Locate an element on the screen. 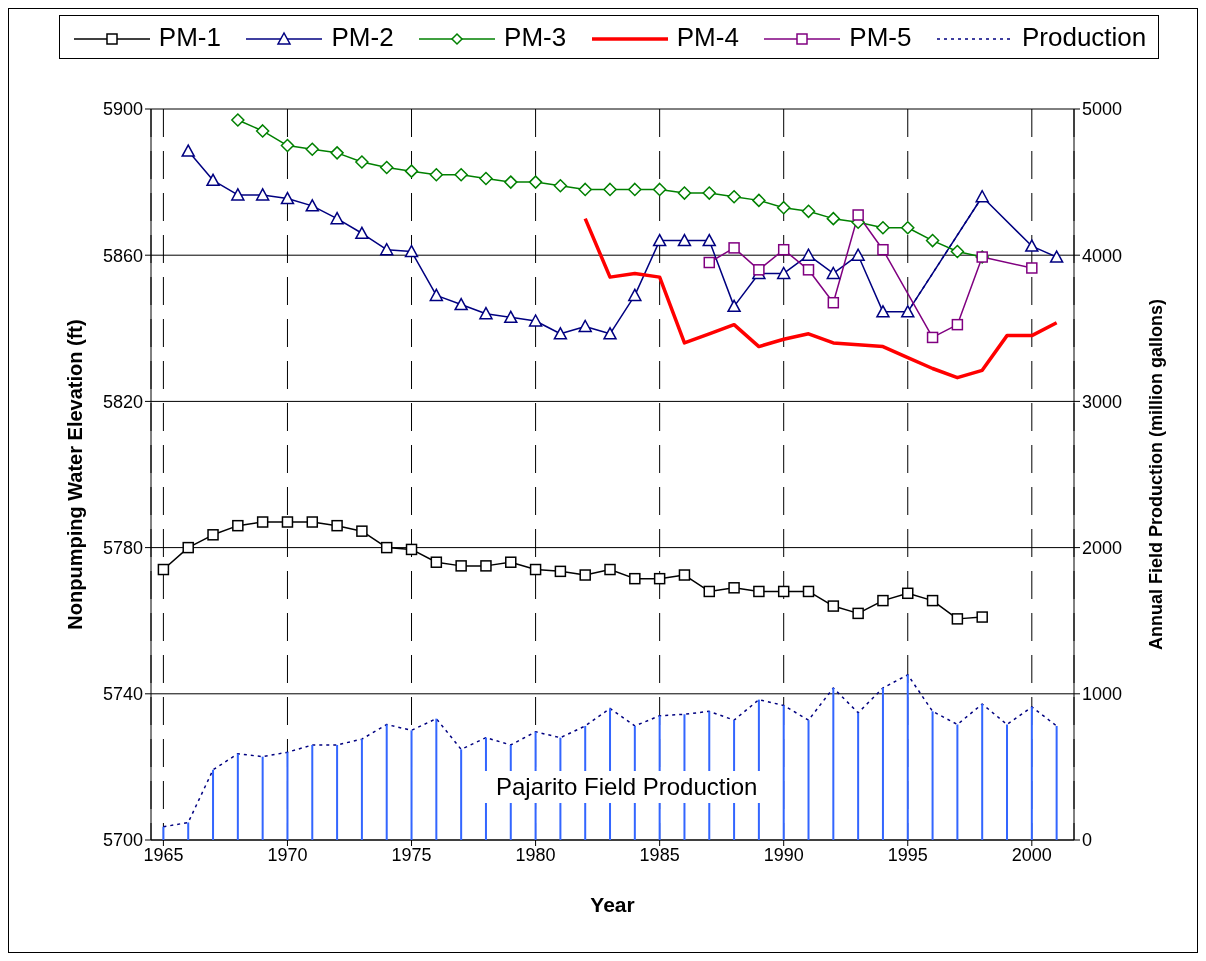  legend-label: PM-3 is located at coordinates (535, 36).